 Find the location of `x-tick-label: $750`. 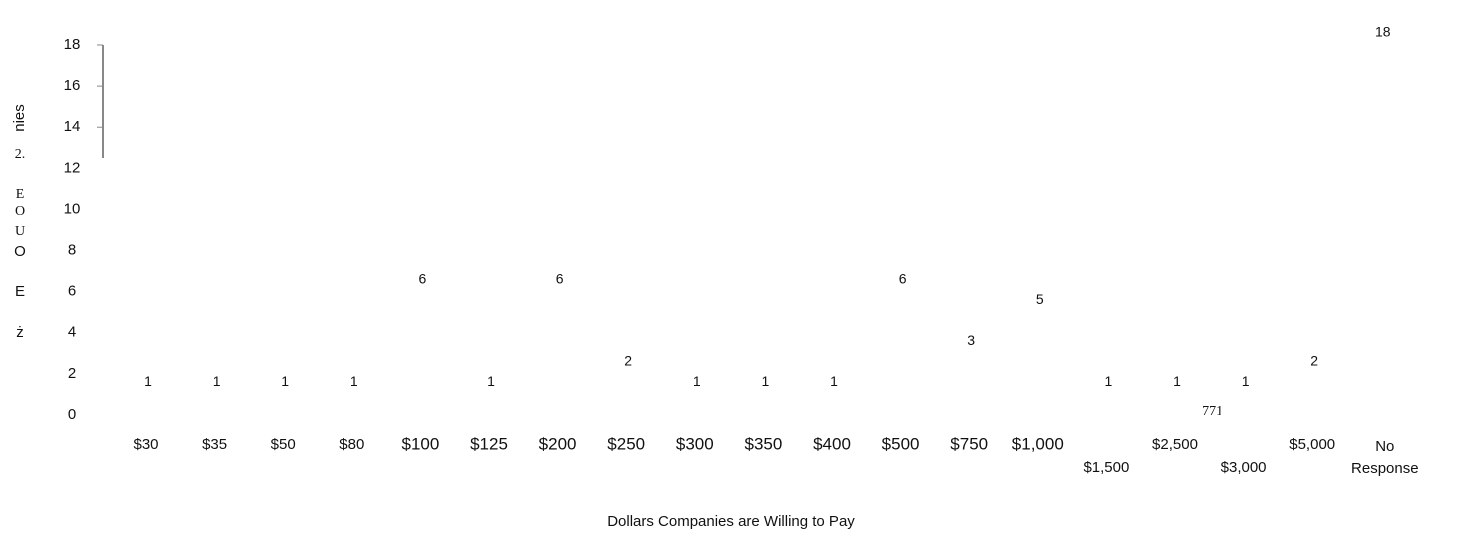

x-tick-label: $750 is located at coordinates (969, 443).